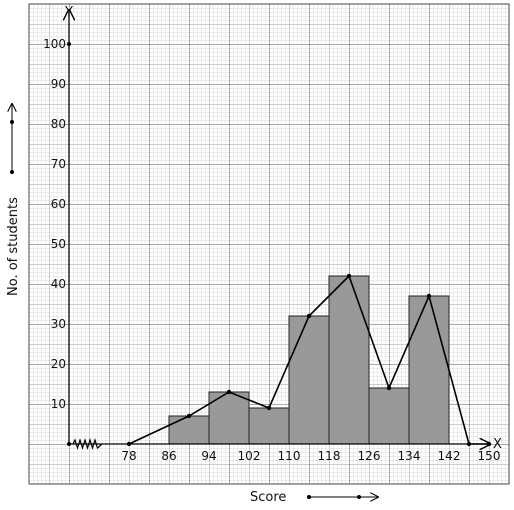 The width and height of the screenshot is (514, 510). I want to click on y-direction-arrow-icon, so click(12, 139).